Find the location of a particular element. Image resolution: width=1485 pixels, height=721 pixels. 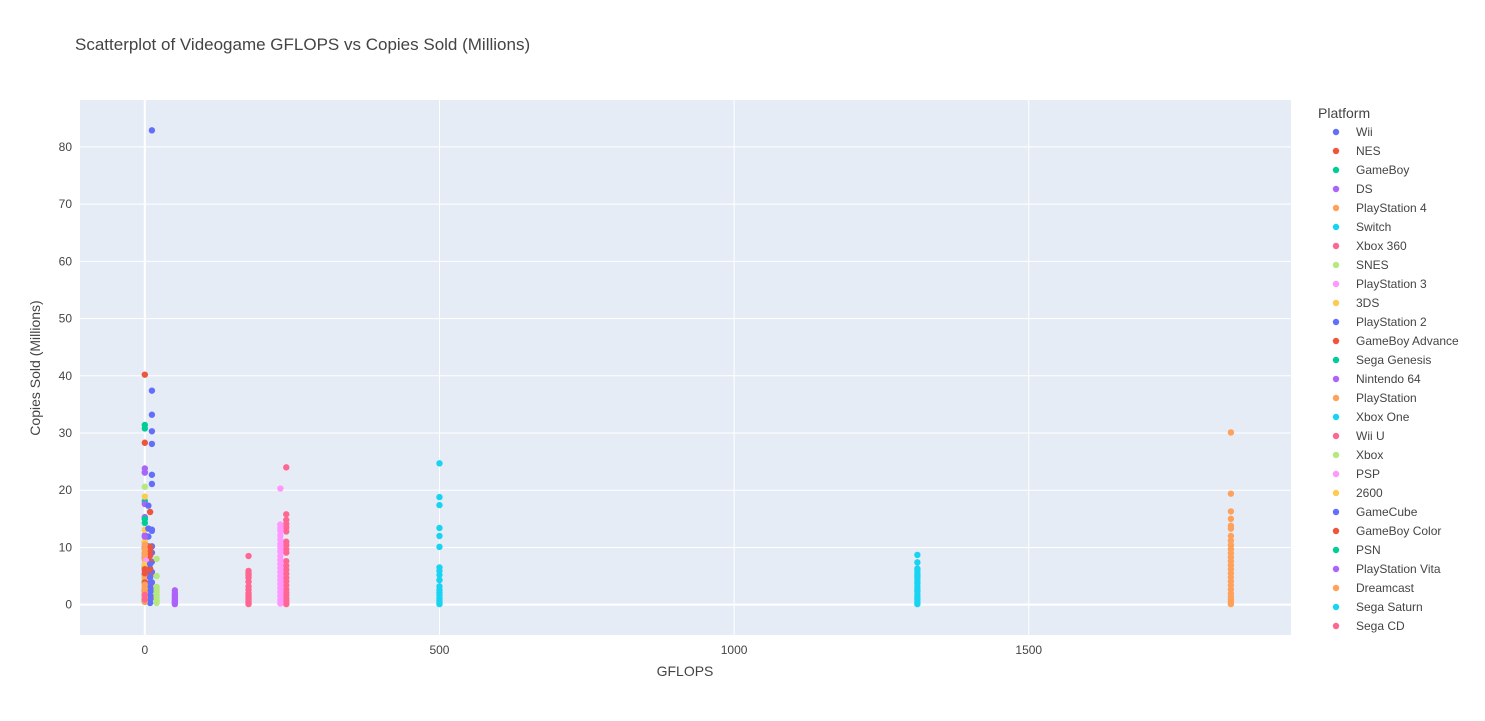

legend-item-2600: 2600 is located at coordinates (1357, 493).